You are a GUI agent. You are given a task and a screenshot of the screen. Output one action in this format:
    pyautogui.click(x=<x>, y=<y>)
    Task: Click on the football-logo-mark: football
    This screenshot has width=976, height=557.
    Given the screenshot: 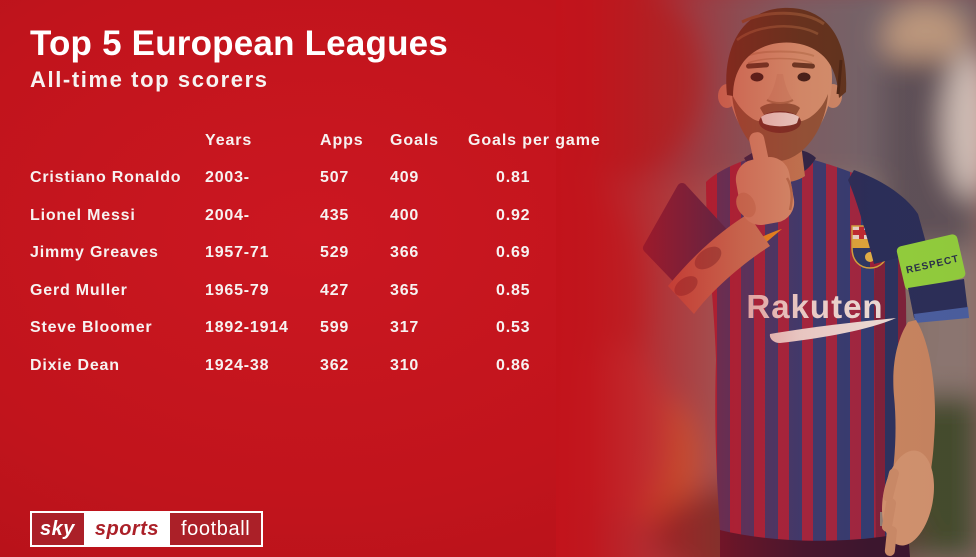 What is the action you would take?
    pyautogui.click(x=216, y=529)
    